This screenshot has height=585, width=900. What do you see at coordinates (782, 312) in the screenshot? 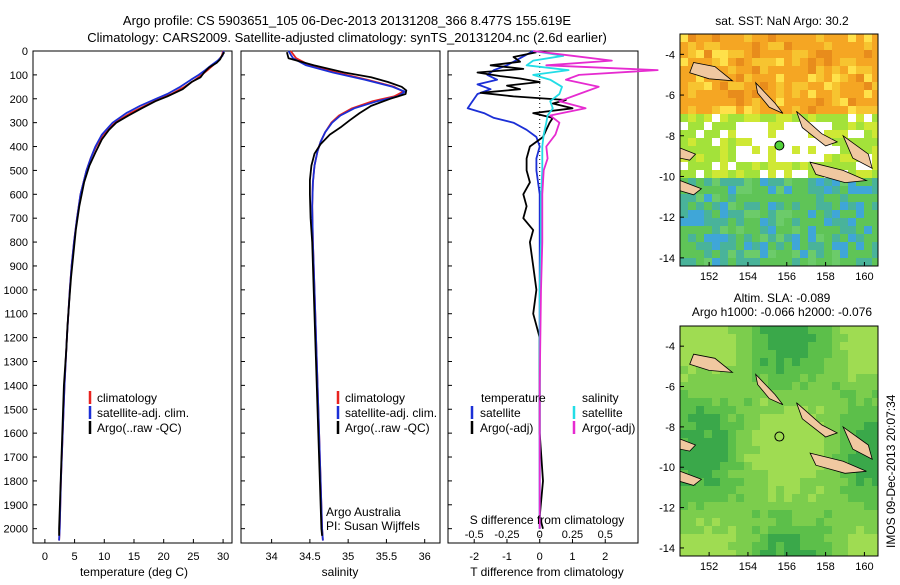
I see `sla-map-title-line2: Argo h1000: -0.066 h2000: -0.076` at bounding box center [782, 312].